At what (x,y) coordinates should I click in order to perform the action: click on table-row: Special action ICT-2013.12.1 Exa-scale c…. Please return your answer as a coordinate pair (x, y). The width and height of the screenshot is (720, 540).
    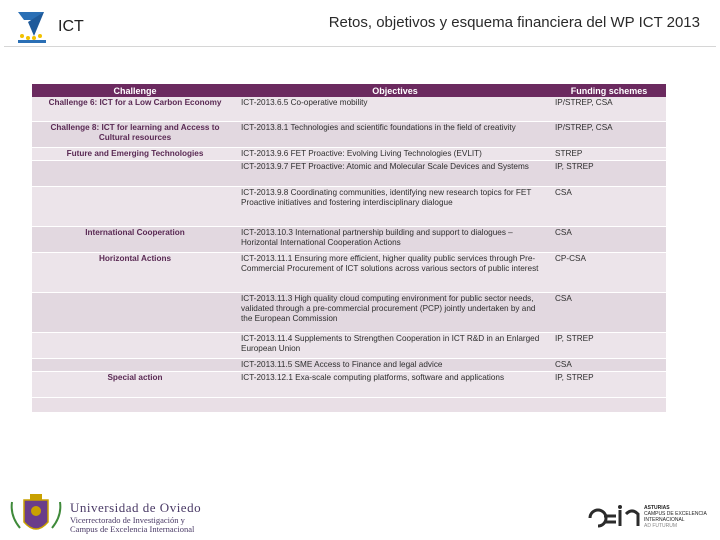
    Looking at the image, I should click on (349, 384).